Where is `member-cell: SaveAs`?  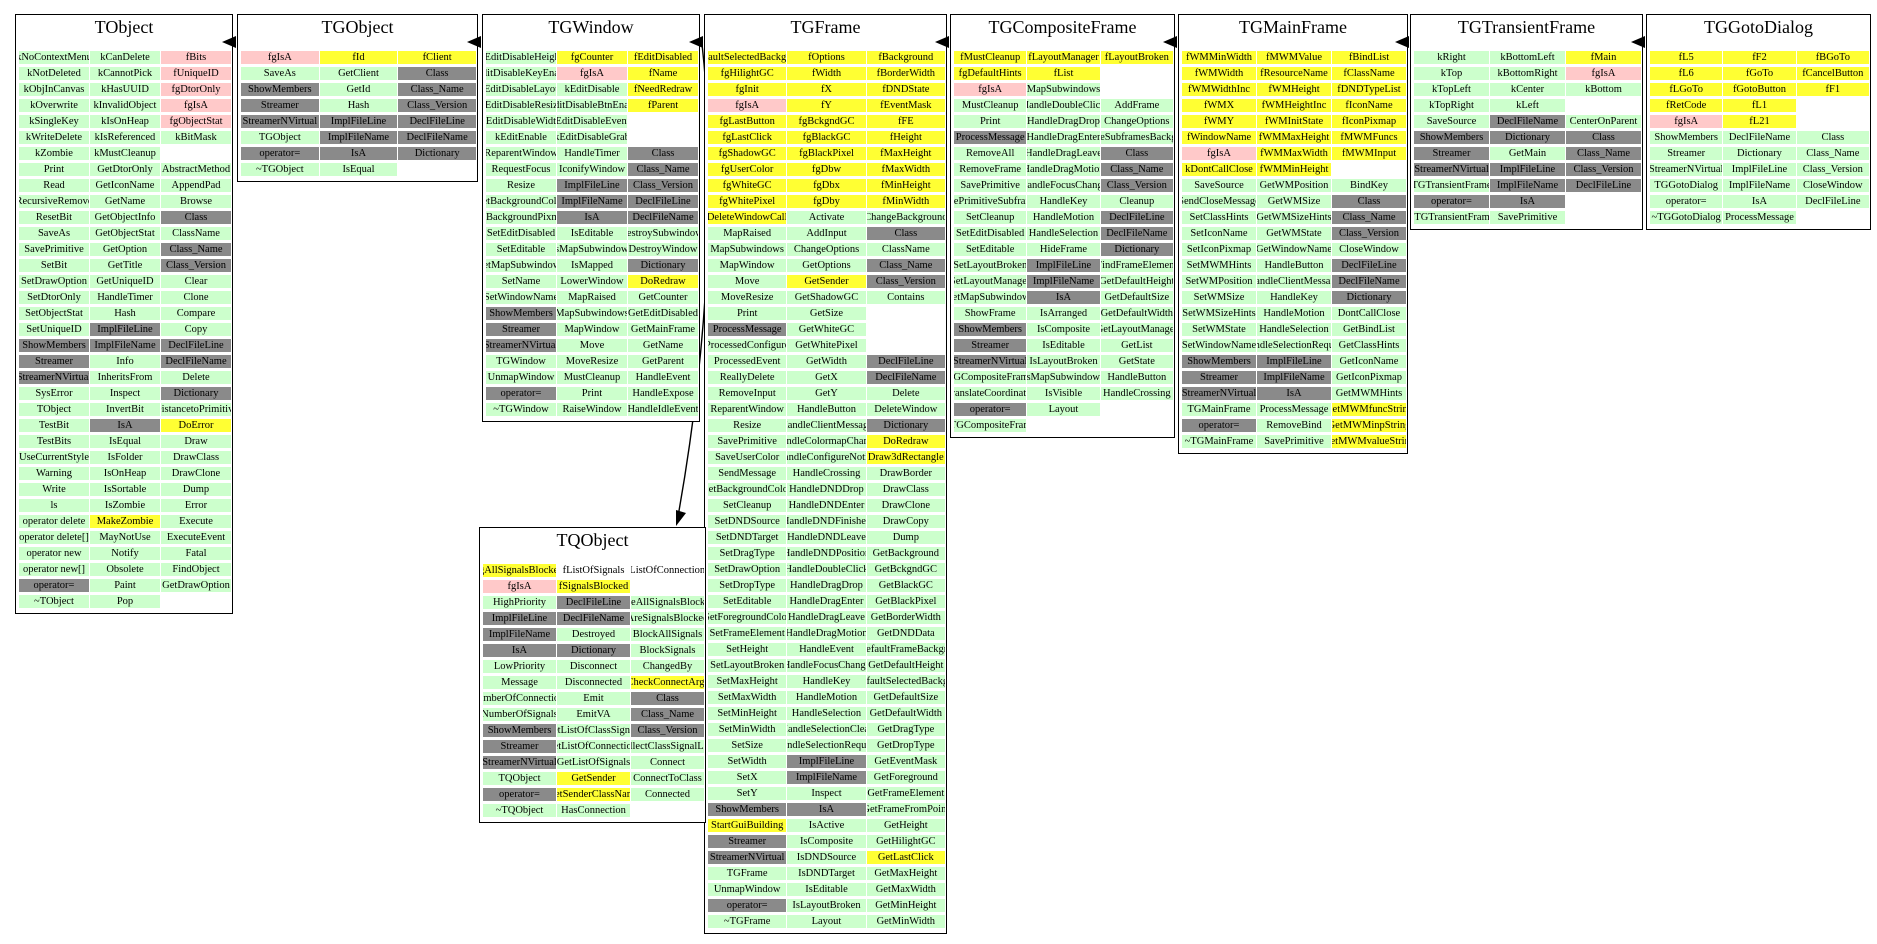
member-cell: SaveAs is located at coordinates (280, 73).